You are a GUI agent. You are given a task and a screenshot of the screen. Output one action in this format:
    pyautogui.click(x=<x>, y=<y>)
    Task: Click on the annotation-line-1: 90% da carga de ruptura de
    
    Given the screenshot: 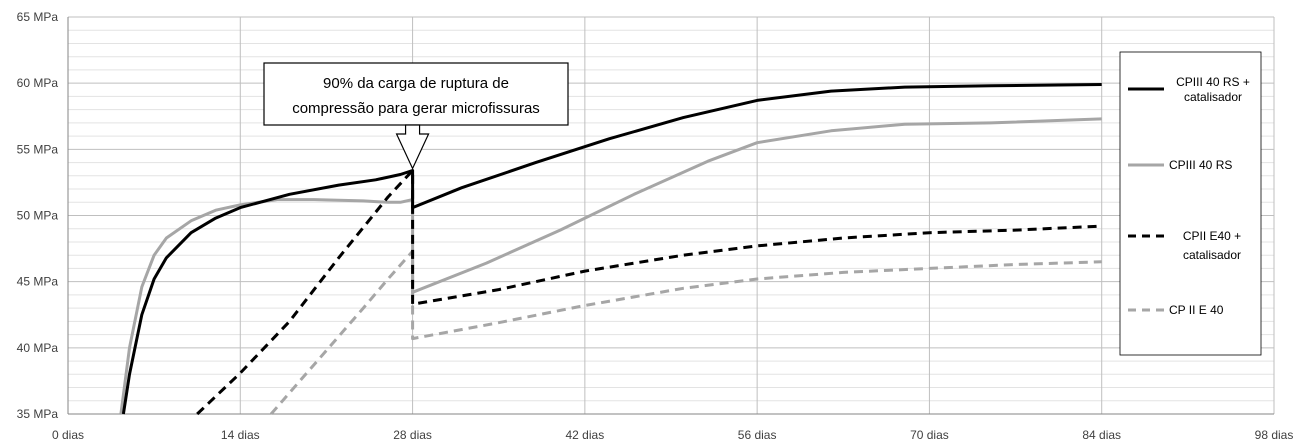 What is the action you would take?
    pyautogui.click(x=416, y=83)
    